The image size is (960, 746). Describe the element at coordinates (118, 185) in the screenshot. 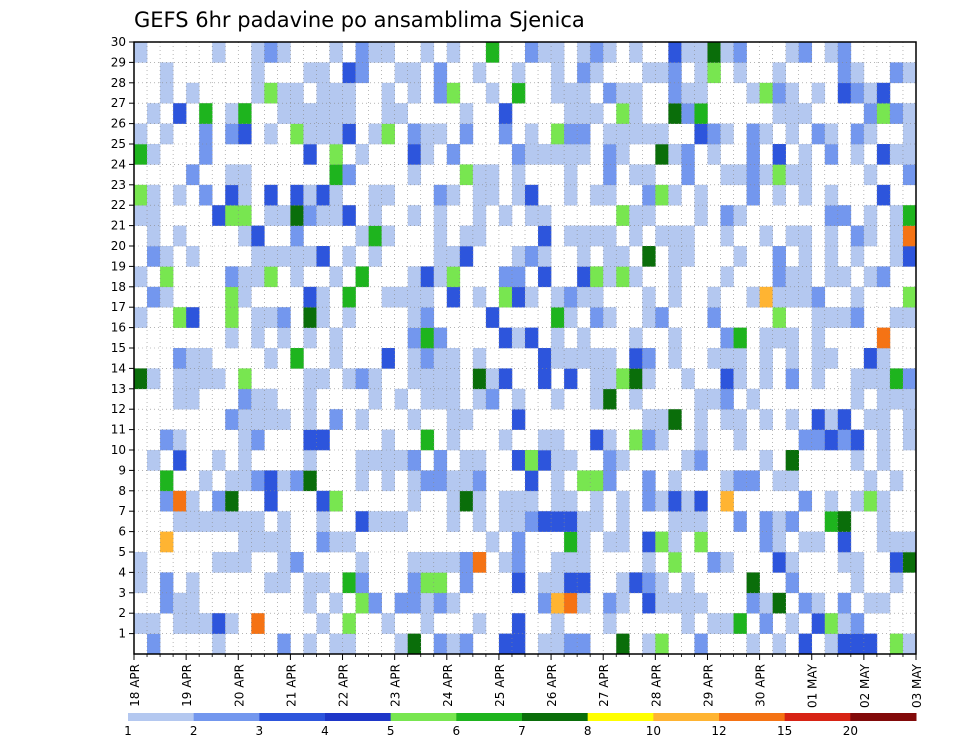

I see `y-tick-label: 23` at that location.